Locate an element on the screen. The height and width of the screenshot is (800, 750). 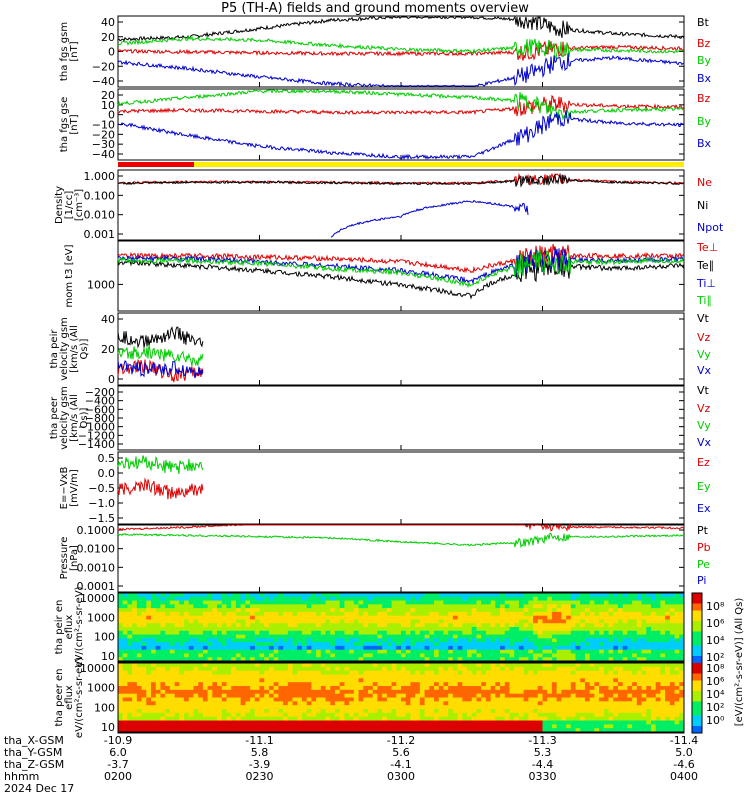
colorbar-cell is located at coordinates (697, 661).